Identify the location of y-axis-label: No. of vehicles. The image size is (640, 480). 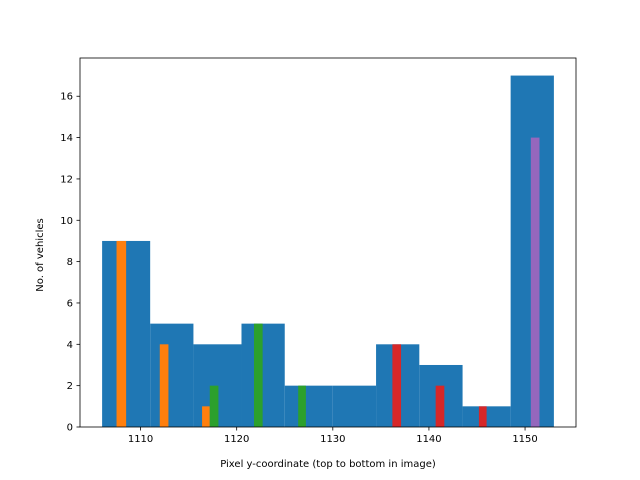
(40, 254).